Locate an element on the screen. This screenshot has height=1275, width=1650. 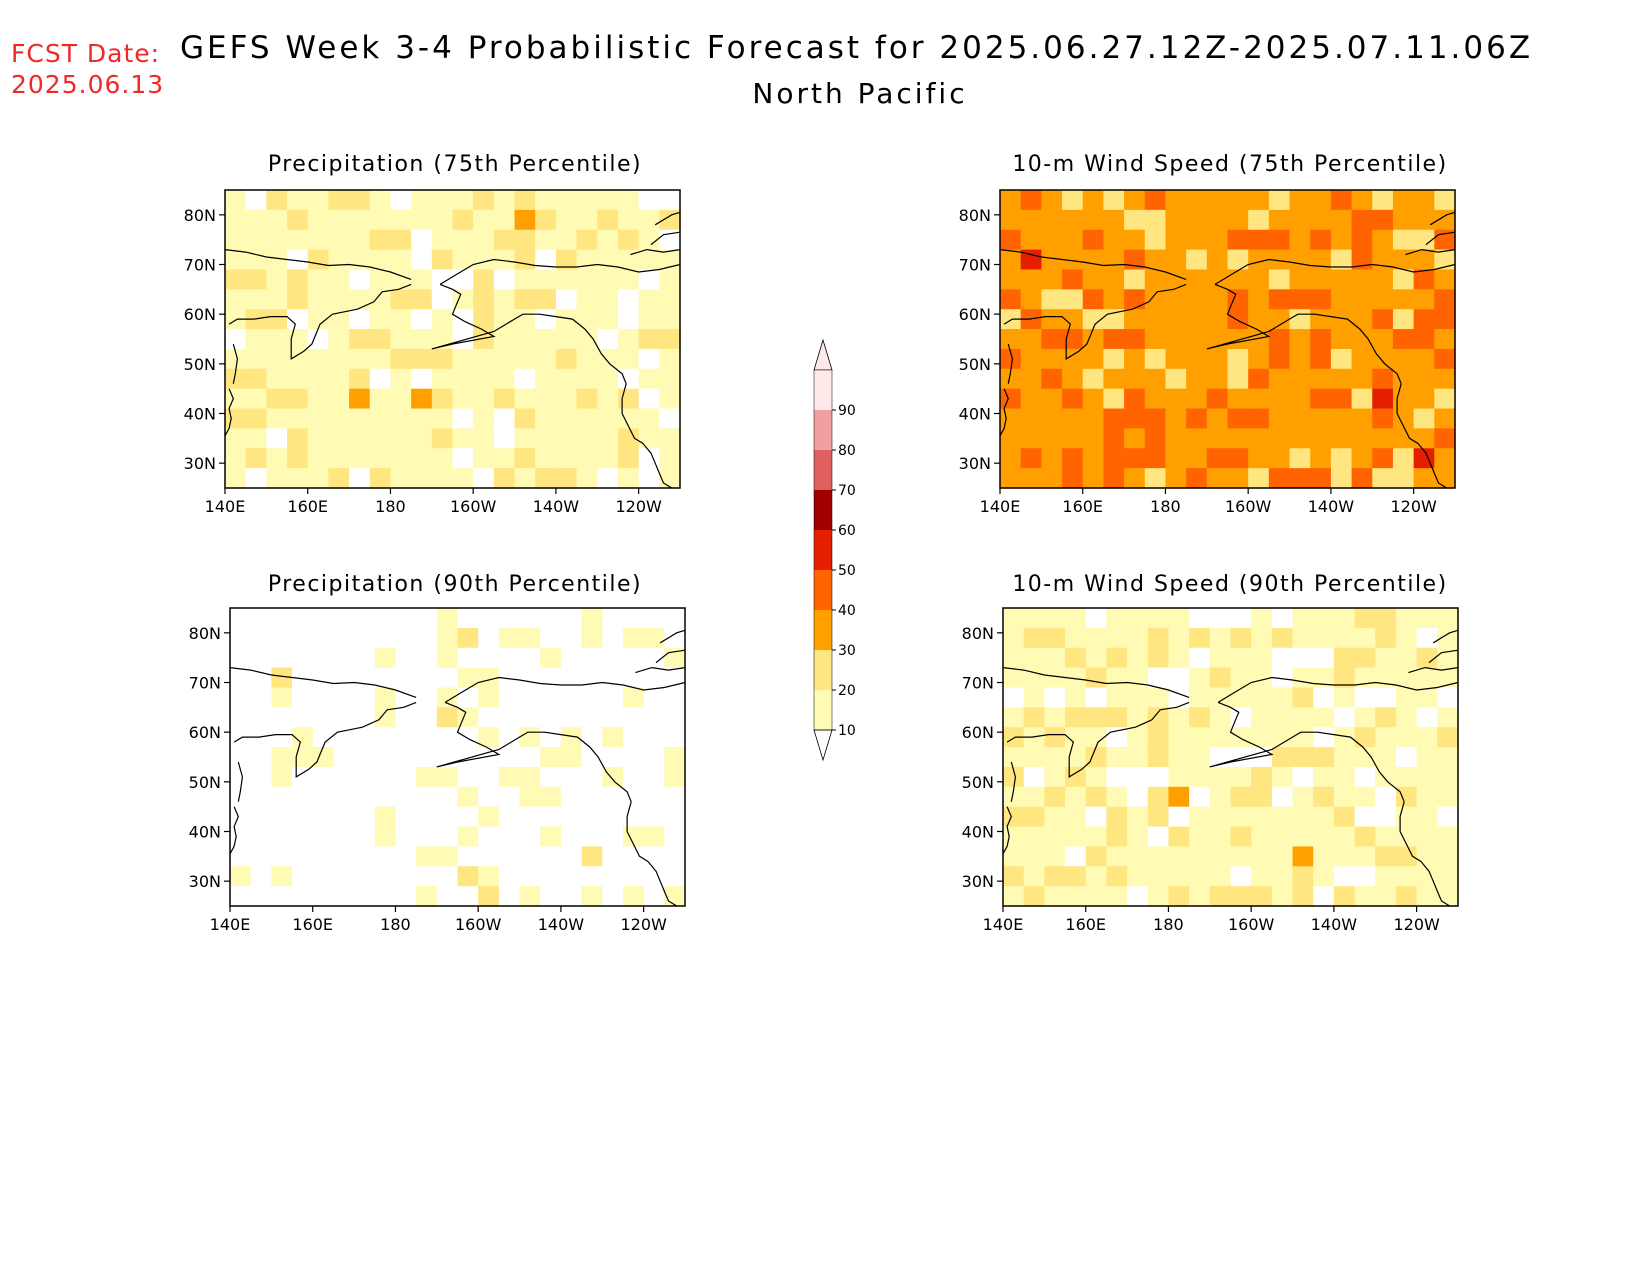
colorbar-label: 90 is located at coordinates (847, 411).